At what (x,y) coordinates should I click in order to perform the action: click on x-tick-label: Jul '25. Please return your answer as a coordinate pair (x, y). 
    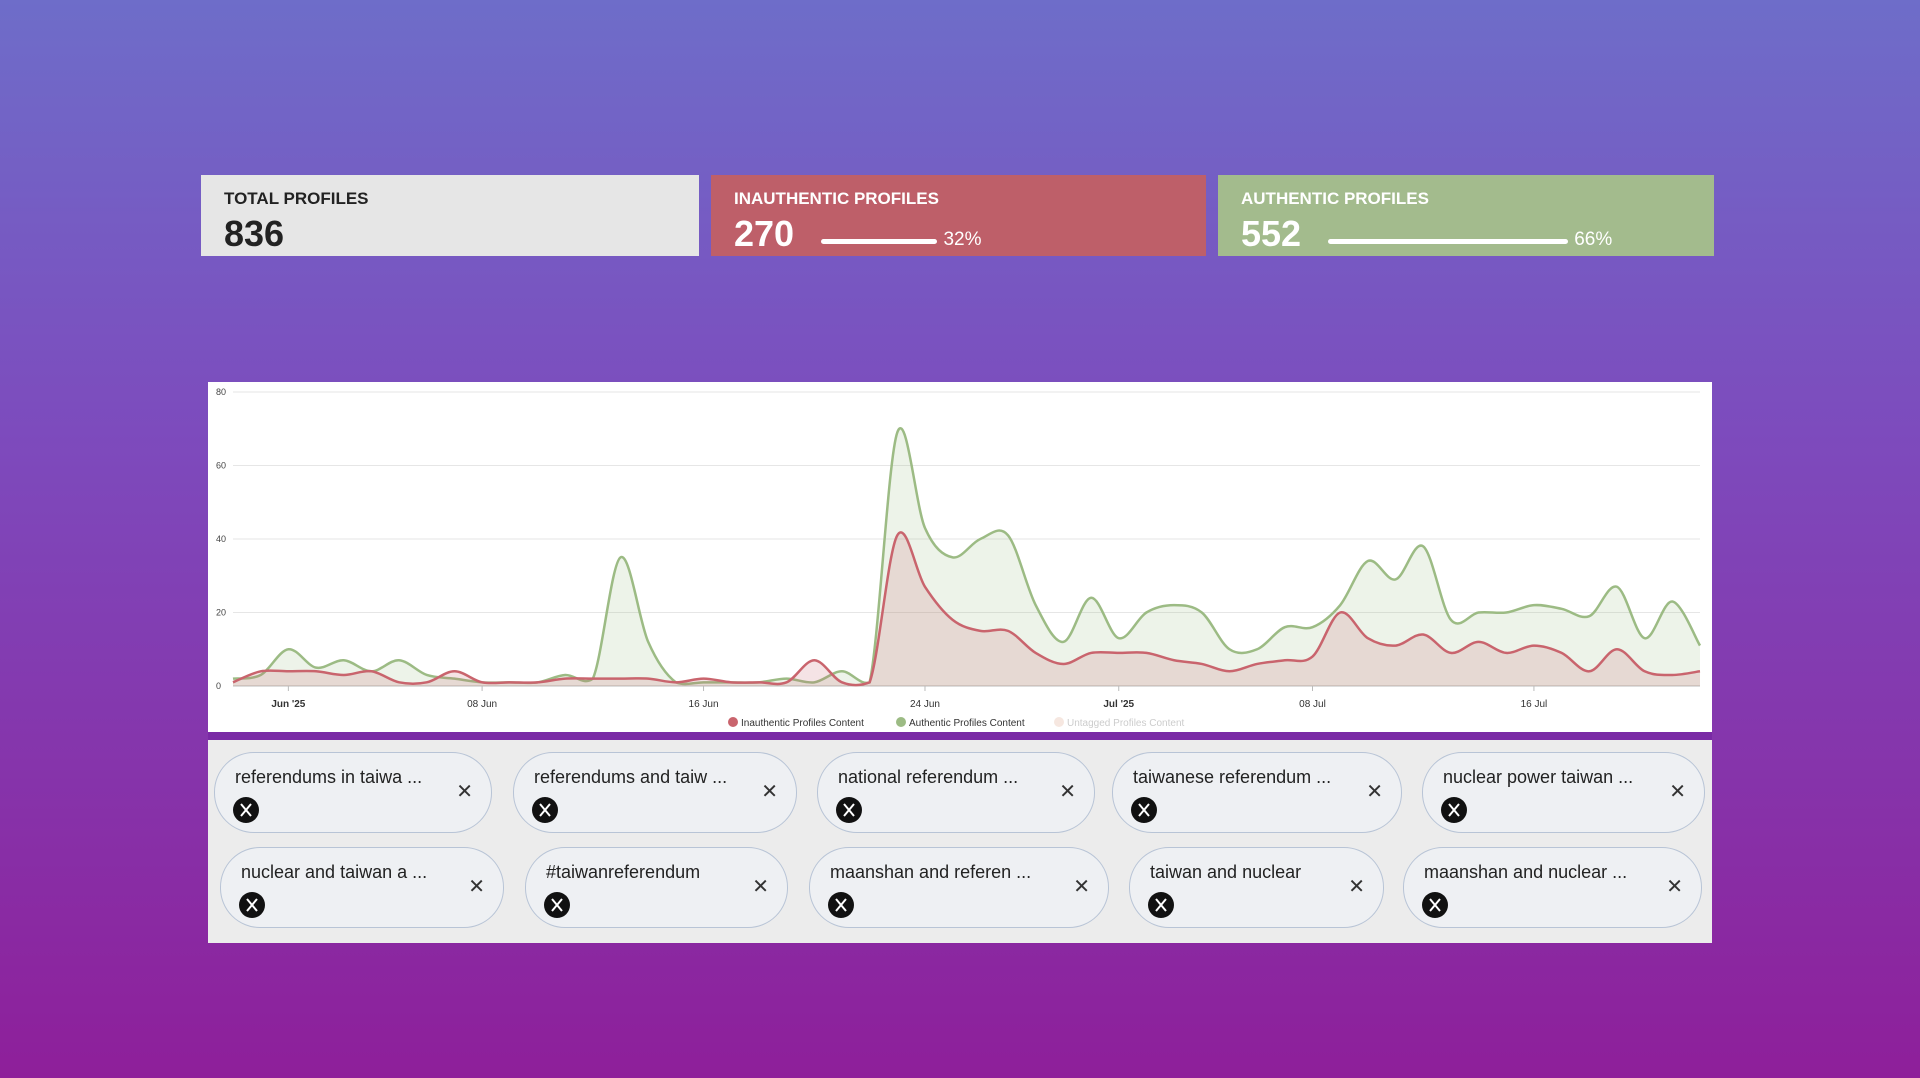
    Looking at the image, I should click on (1118, 704).